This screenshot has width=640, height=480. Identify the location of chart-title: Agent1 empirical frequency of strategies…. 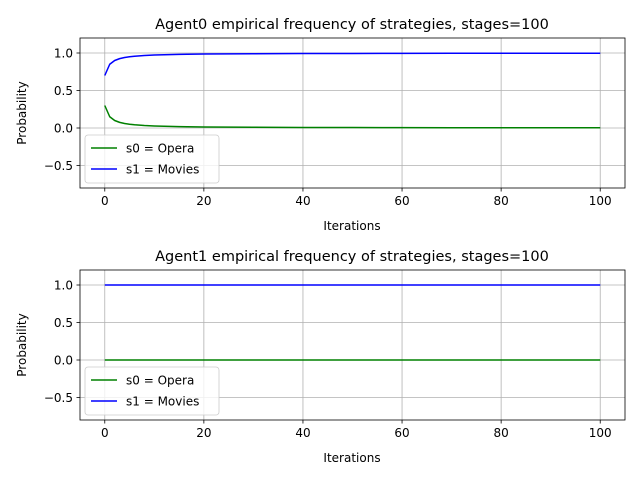
(352, 257).